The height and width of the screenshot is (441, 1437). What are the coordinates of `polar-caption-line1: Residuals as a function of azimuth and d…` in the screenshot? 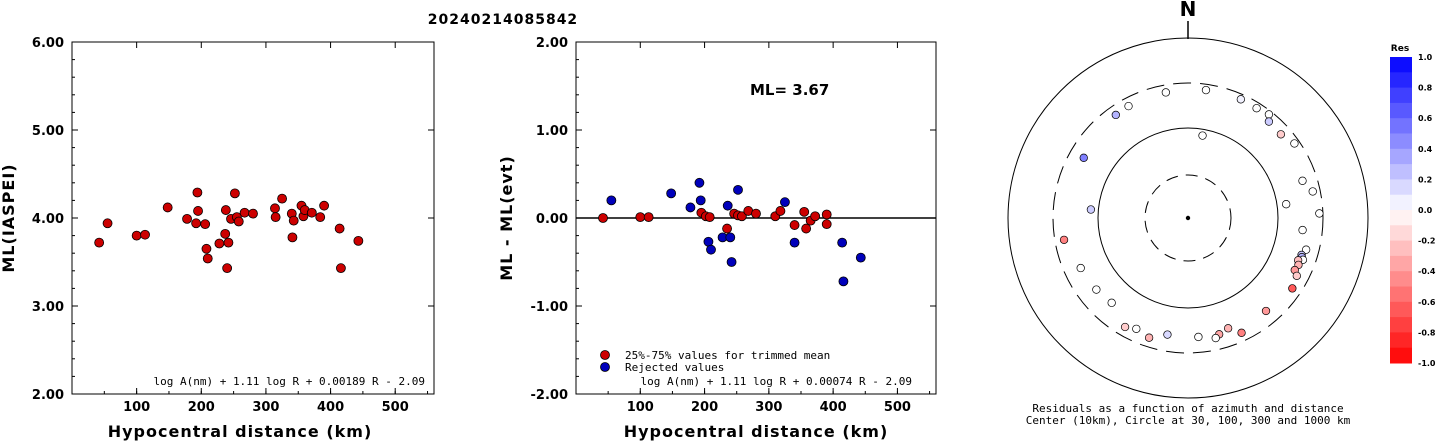 It's located at (1187, 408).